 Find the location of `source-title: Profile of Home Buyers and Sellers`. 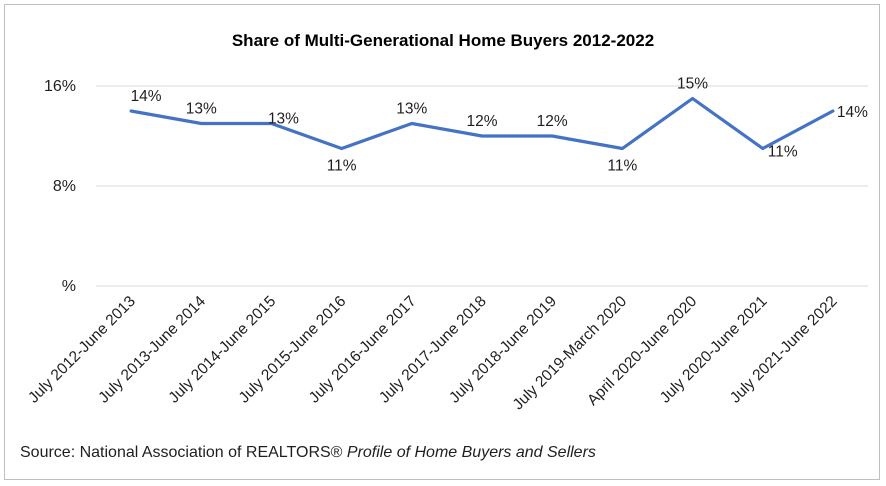

source-title: Profile of Home Buyers and Sellers is located at coordinates (471, 452).